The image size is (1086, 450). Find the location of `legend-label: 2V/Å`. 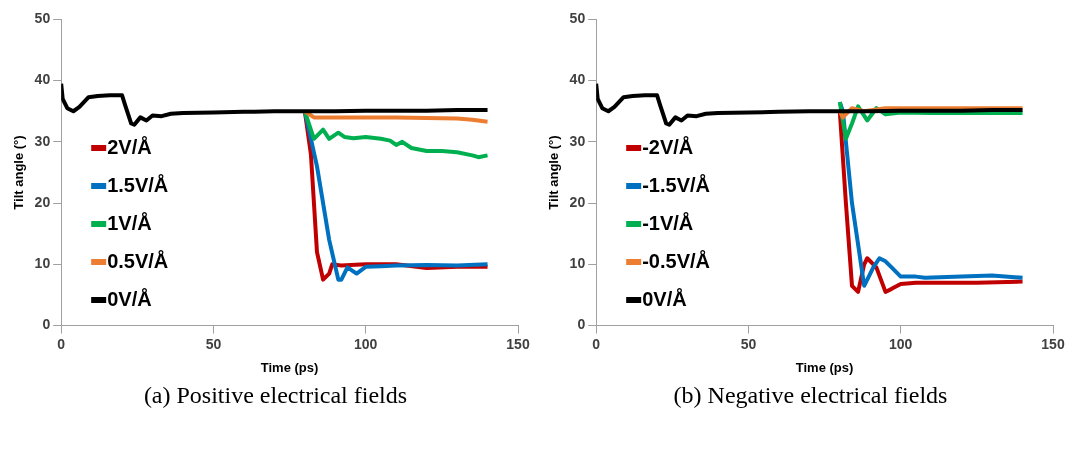

legend-label: 2V/Å is located at coordinates (129, 146).